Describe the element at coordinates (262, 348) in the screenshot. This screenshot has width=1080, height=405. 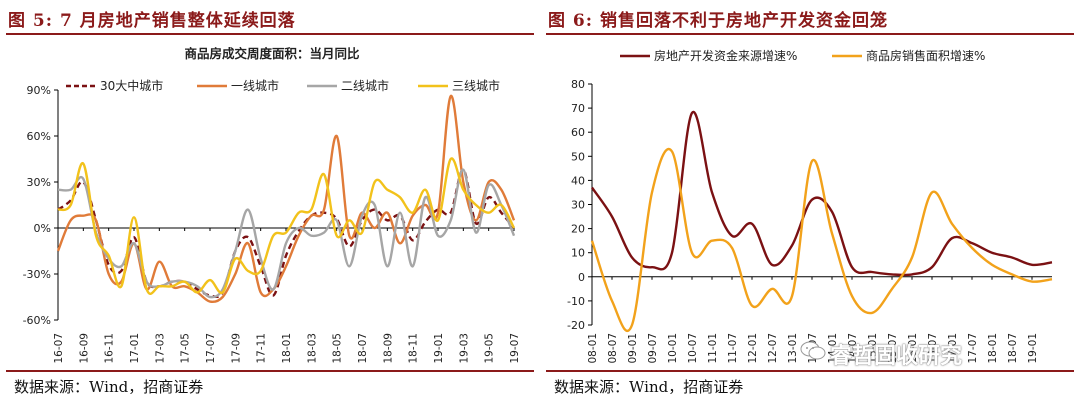
I see `x-tick-label: 17-11` at that location.